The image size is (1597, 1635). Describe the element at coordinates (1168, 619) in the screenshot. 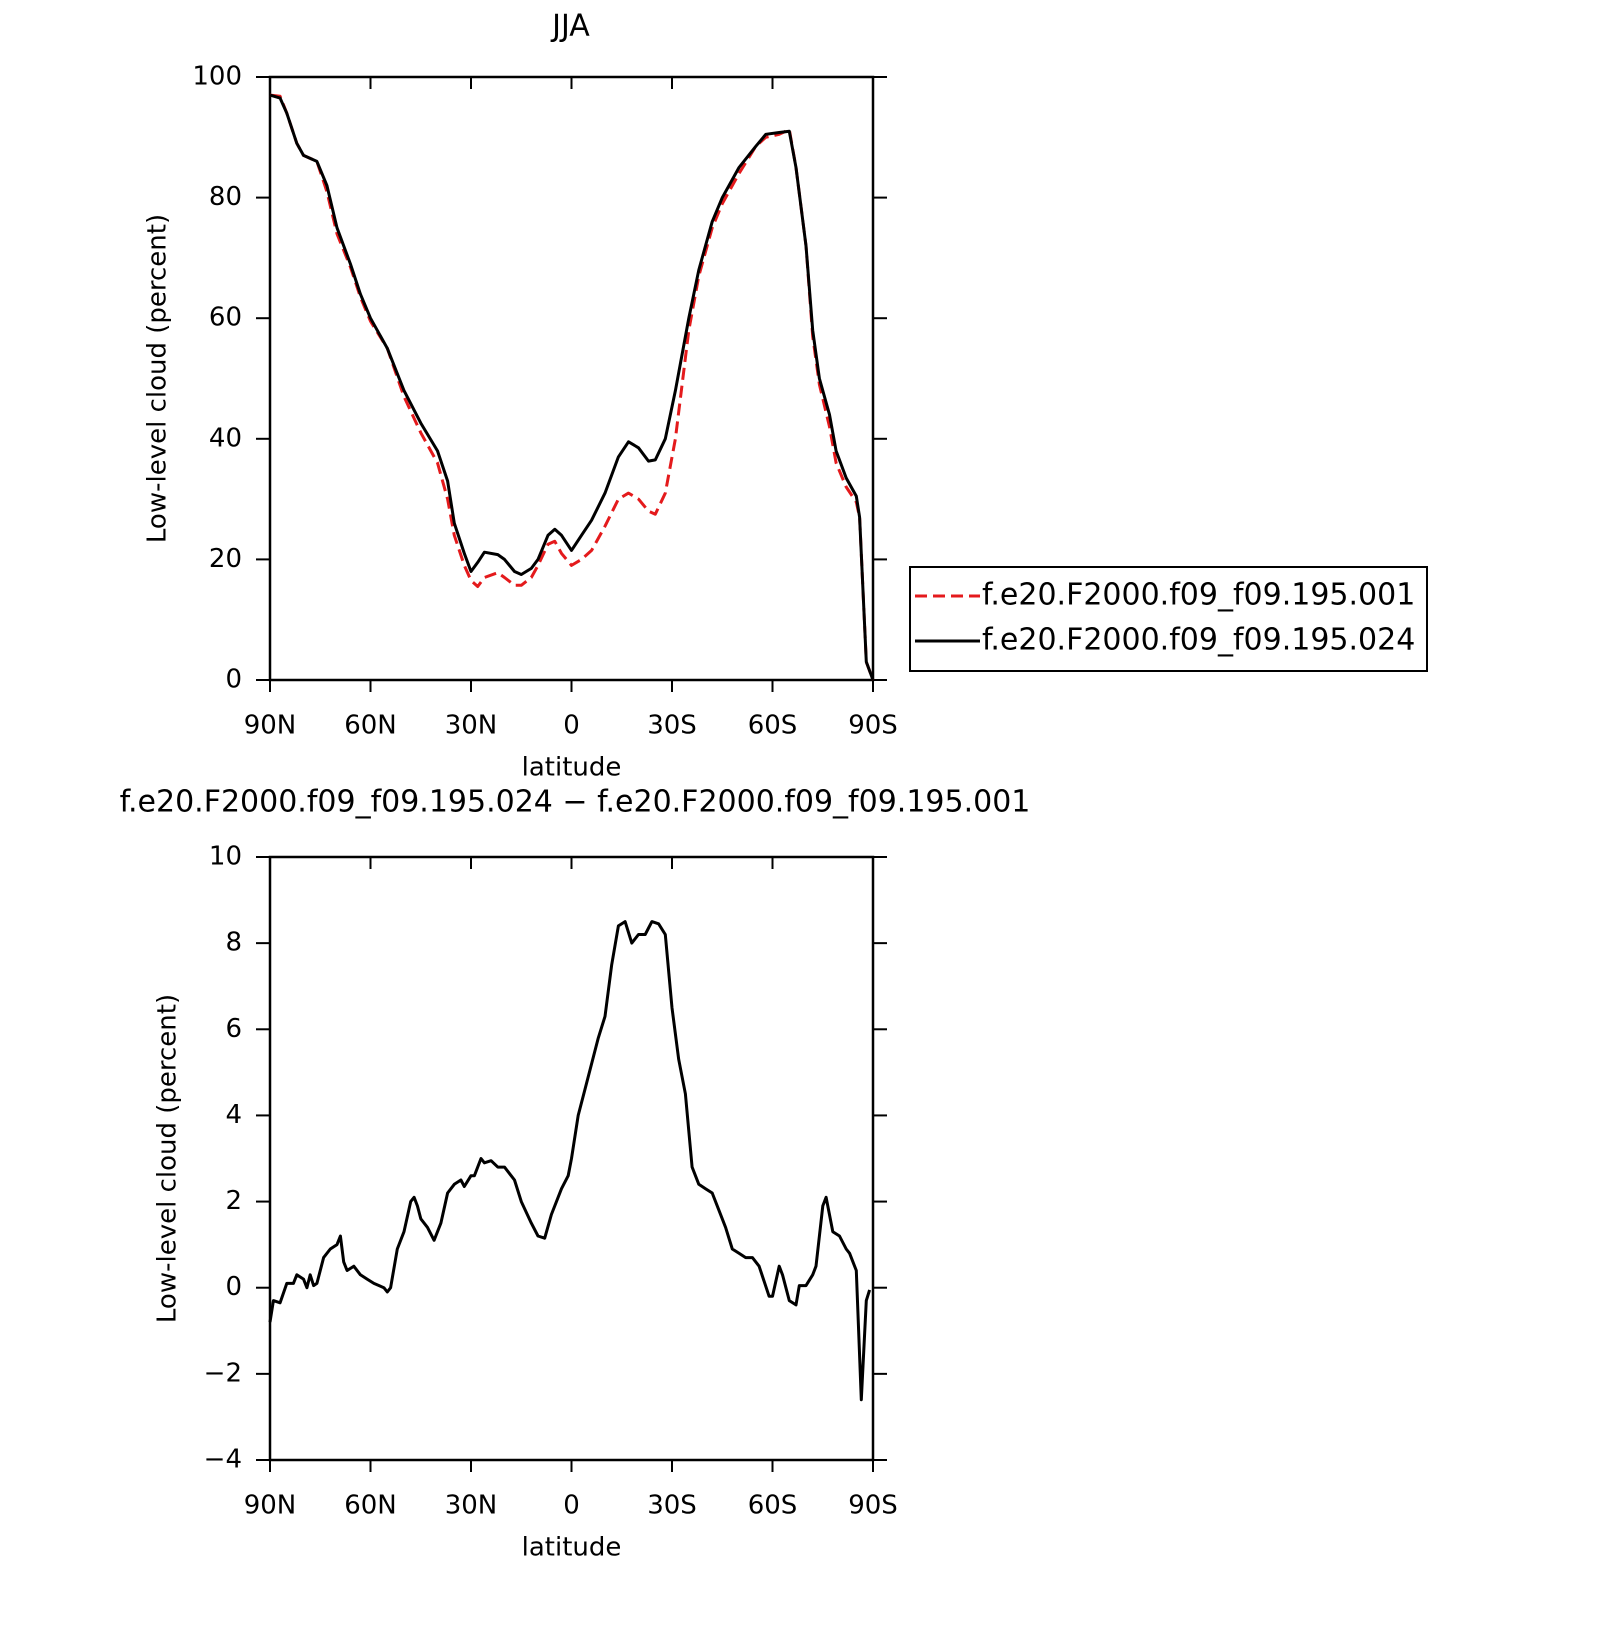

I see `legend-box` at that location.